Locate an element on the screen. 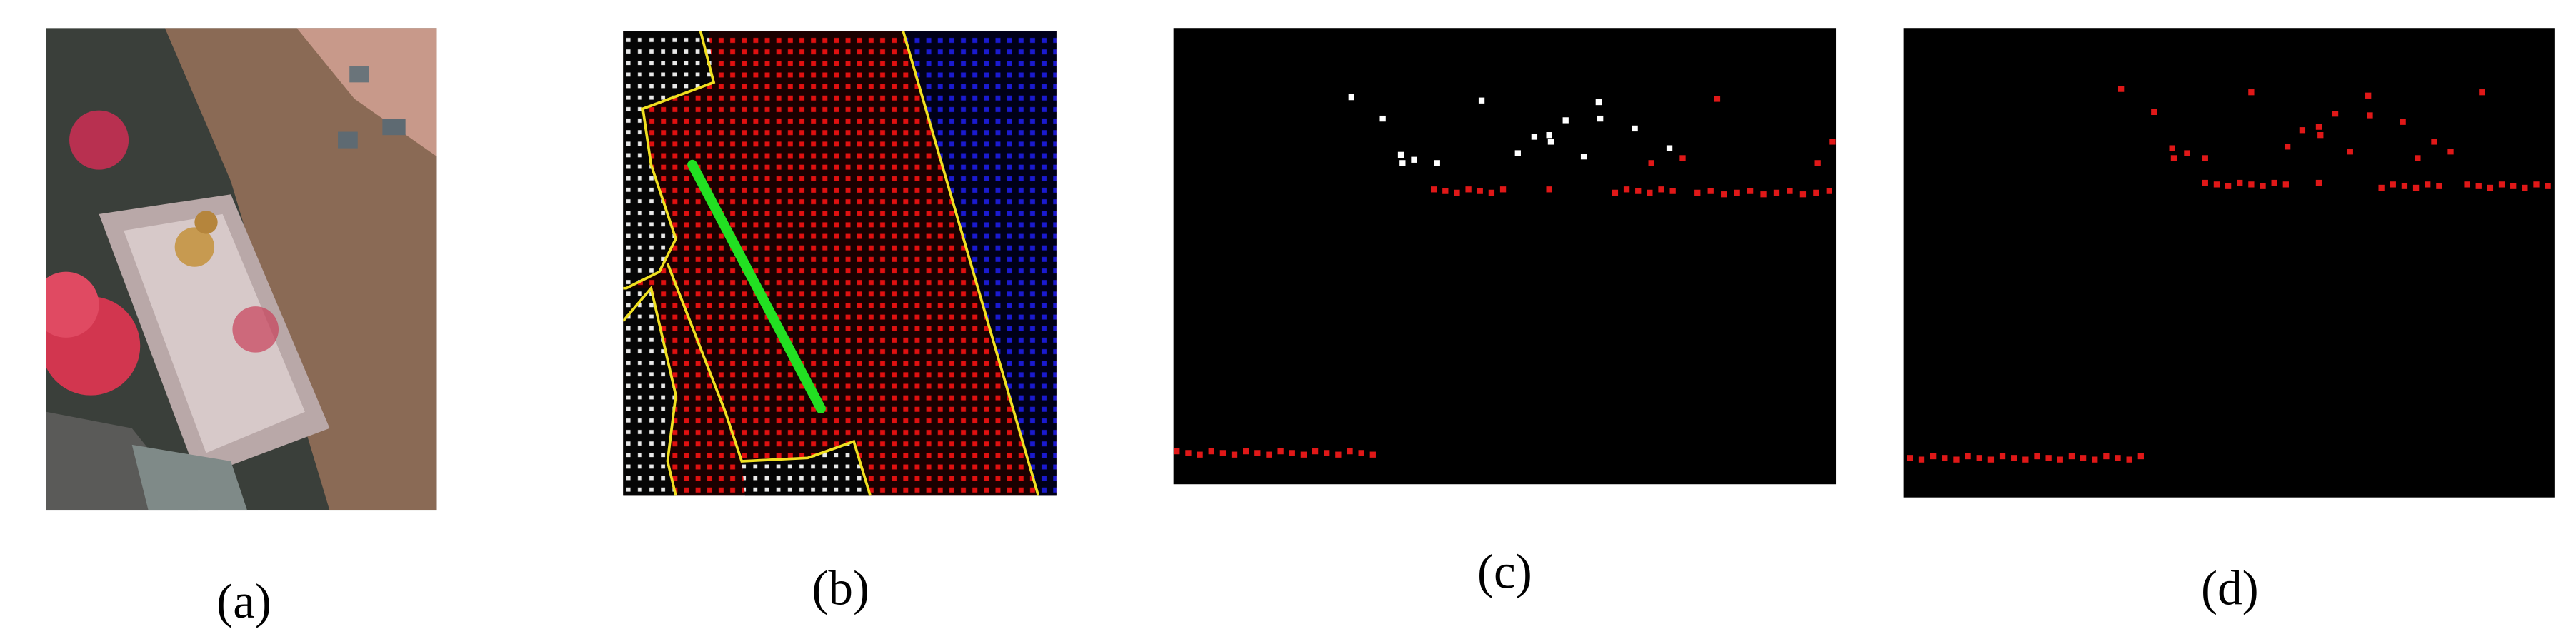 The height and width of the screenshot is (644, 2576). points-c is located at coordinates (1505, 276).